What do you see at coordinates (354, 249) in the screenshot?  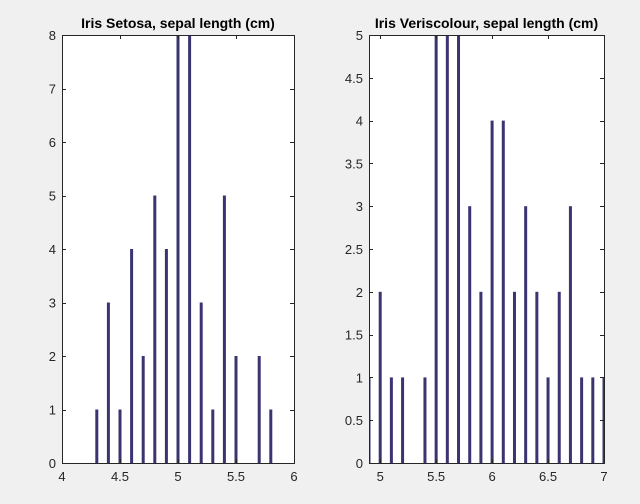 I see `y-tick-label: 2.5` at bounding box center [354, 249].